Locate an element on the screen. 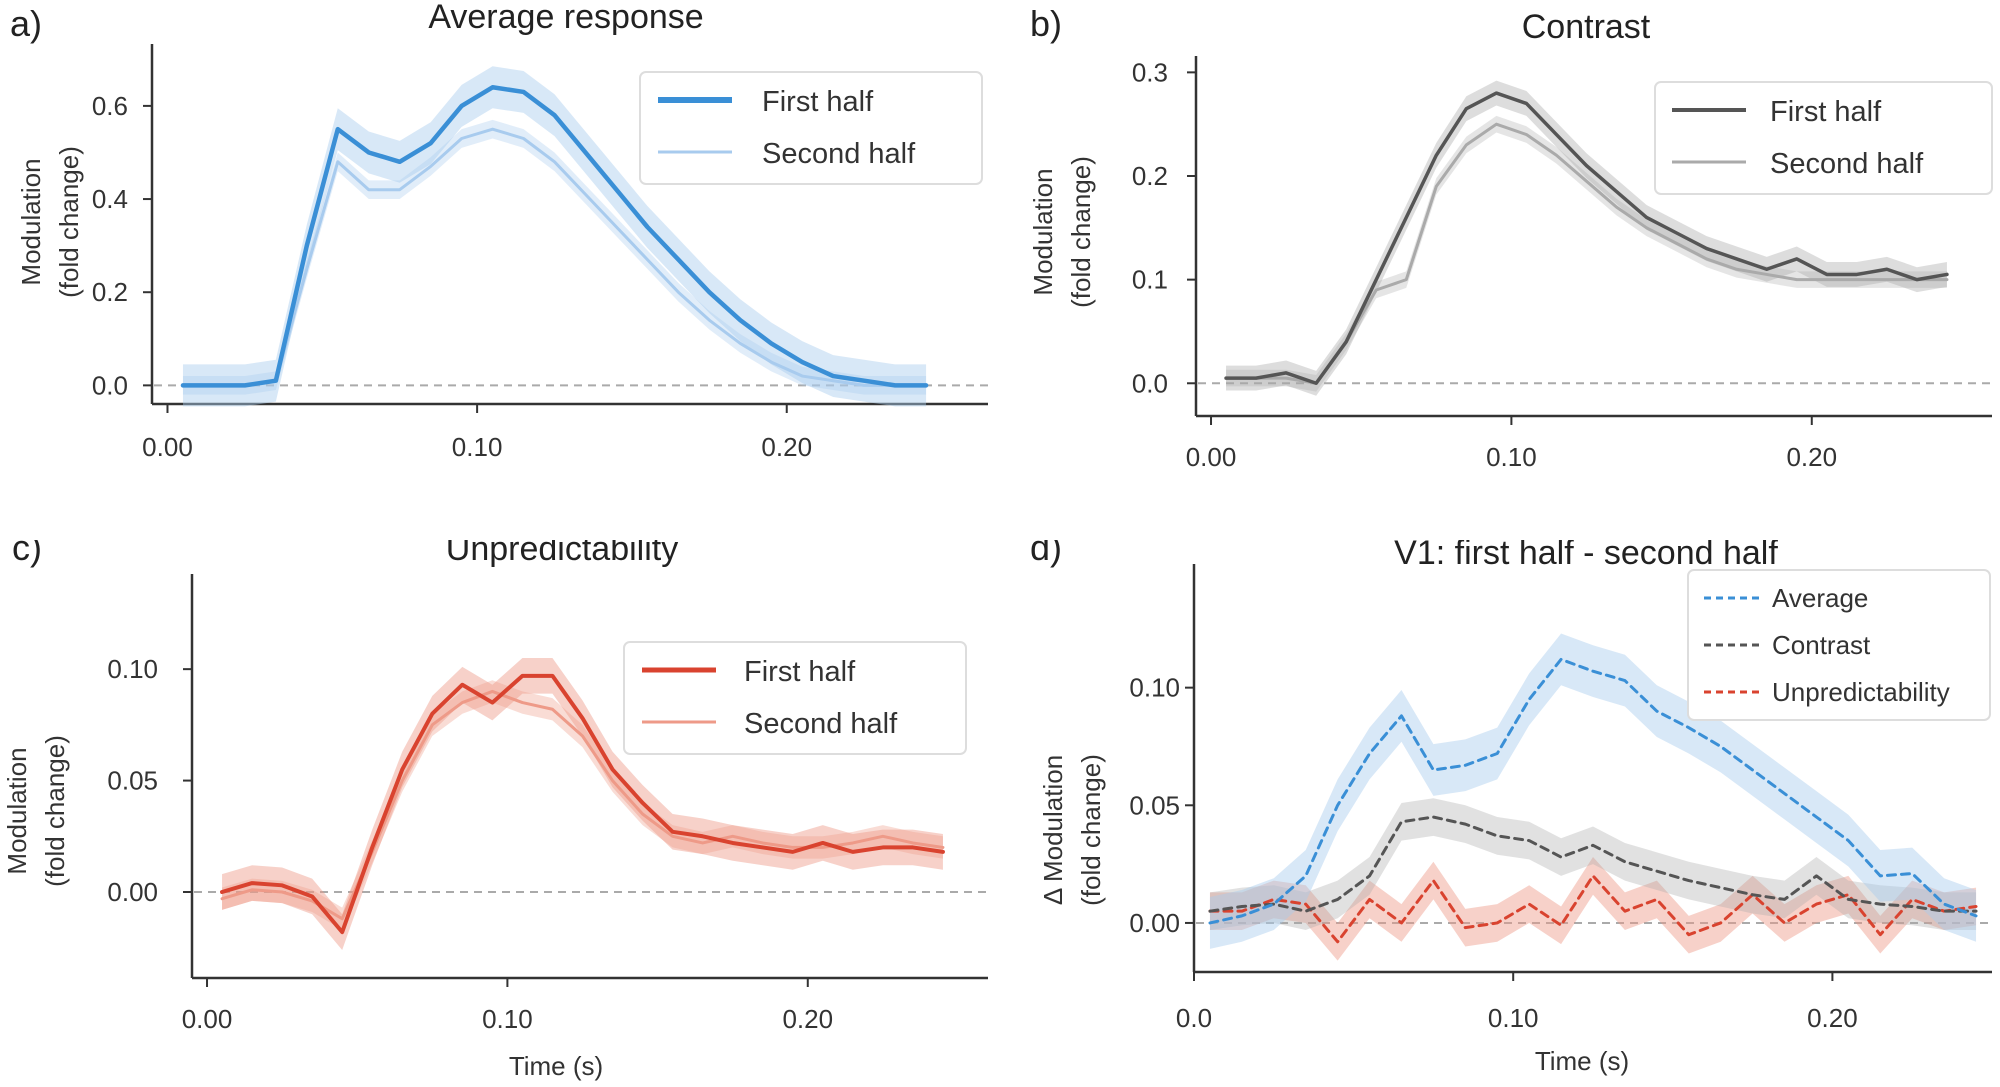  series-band-average is located at coordinates (1593, 791).